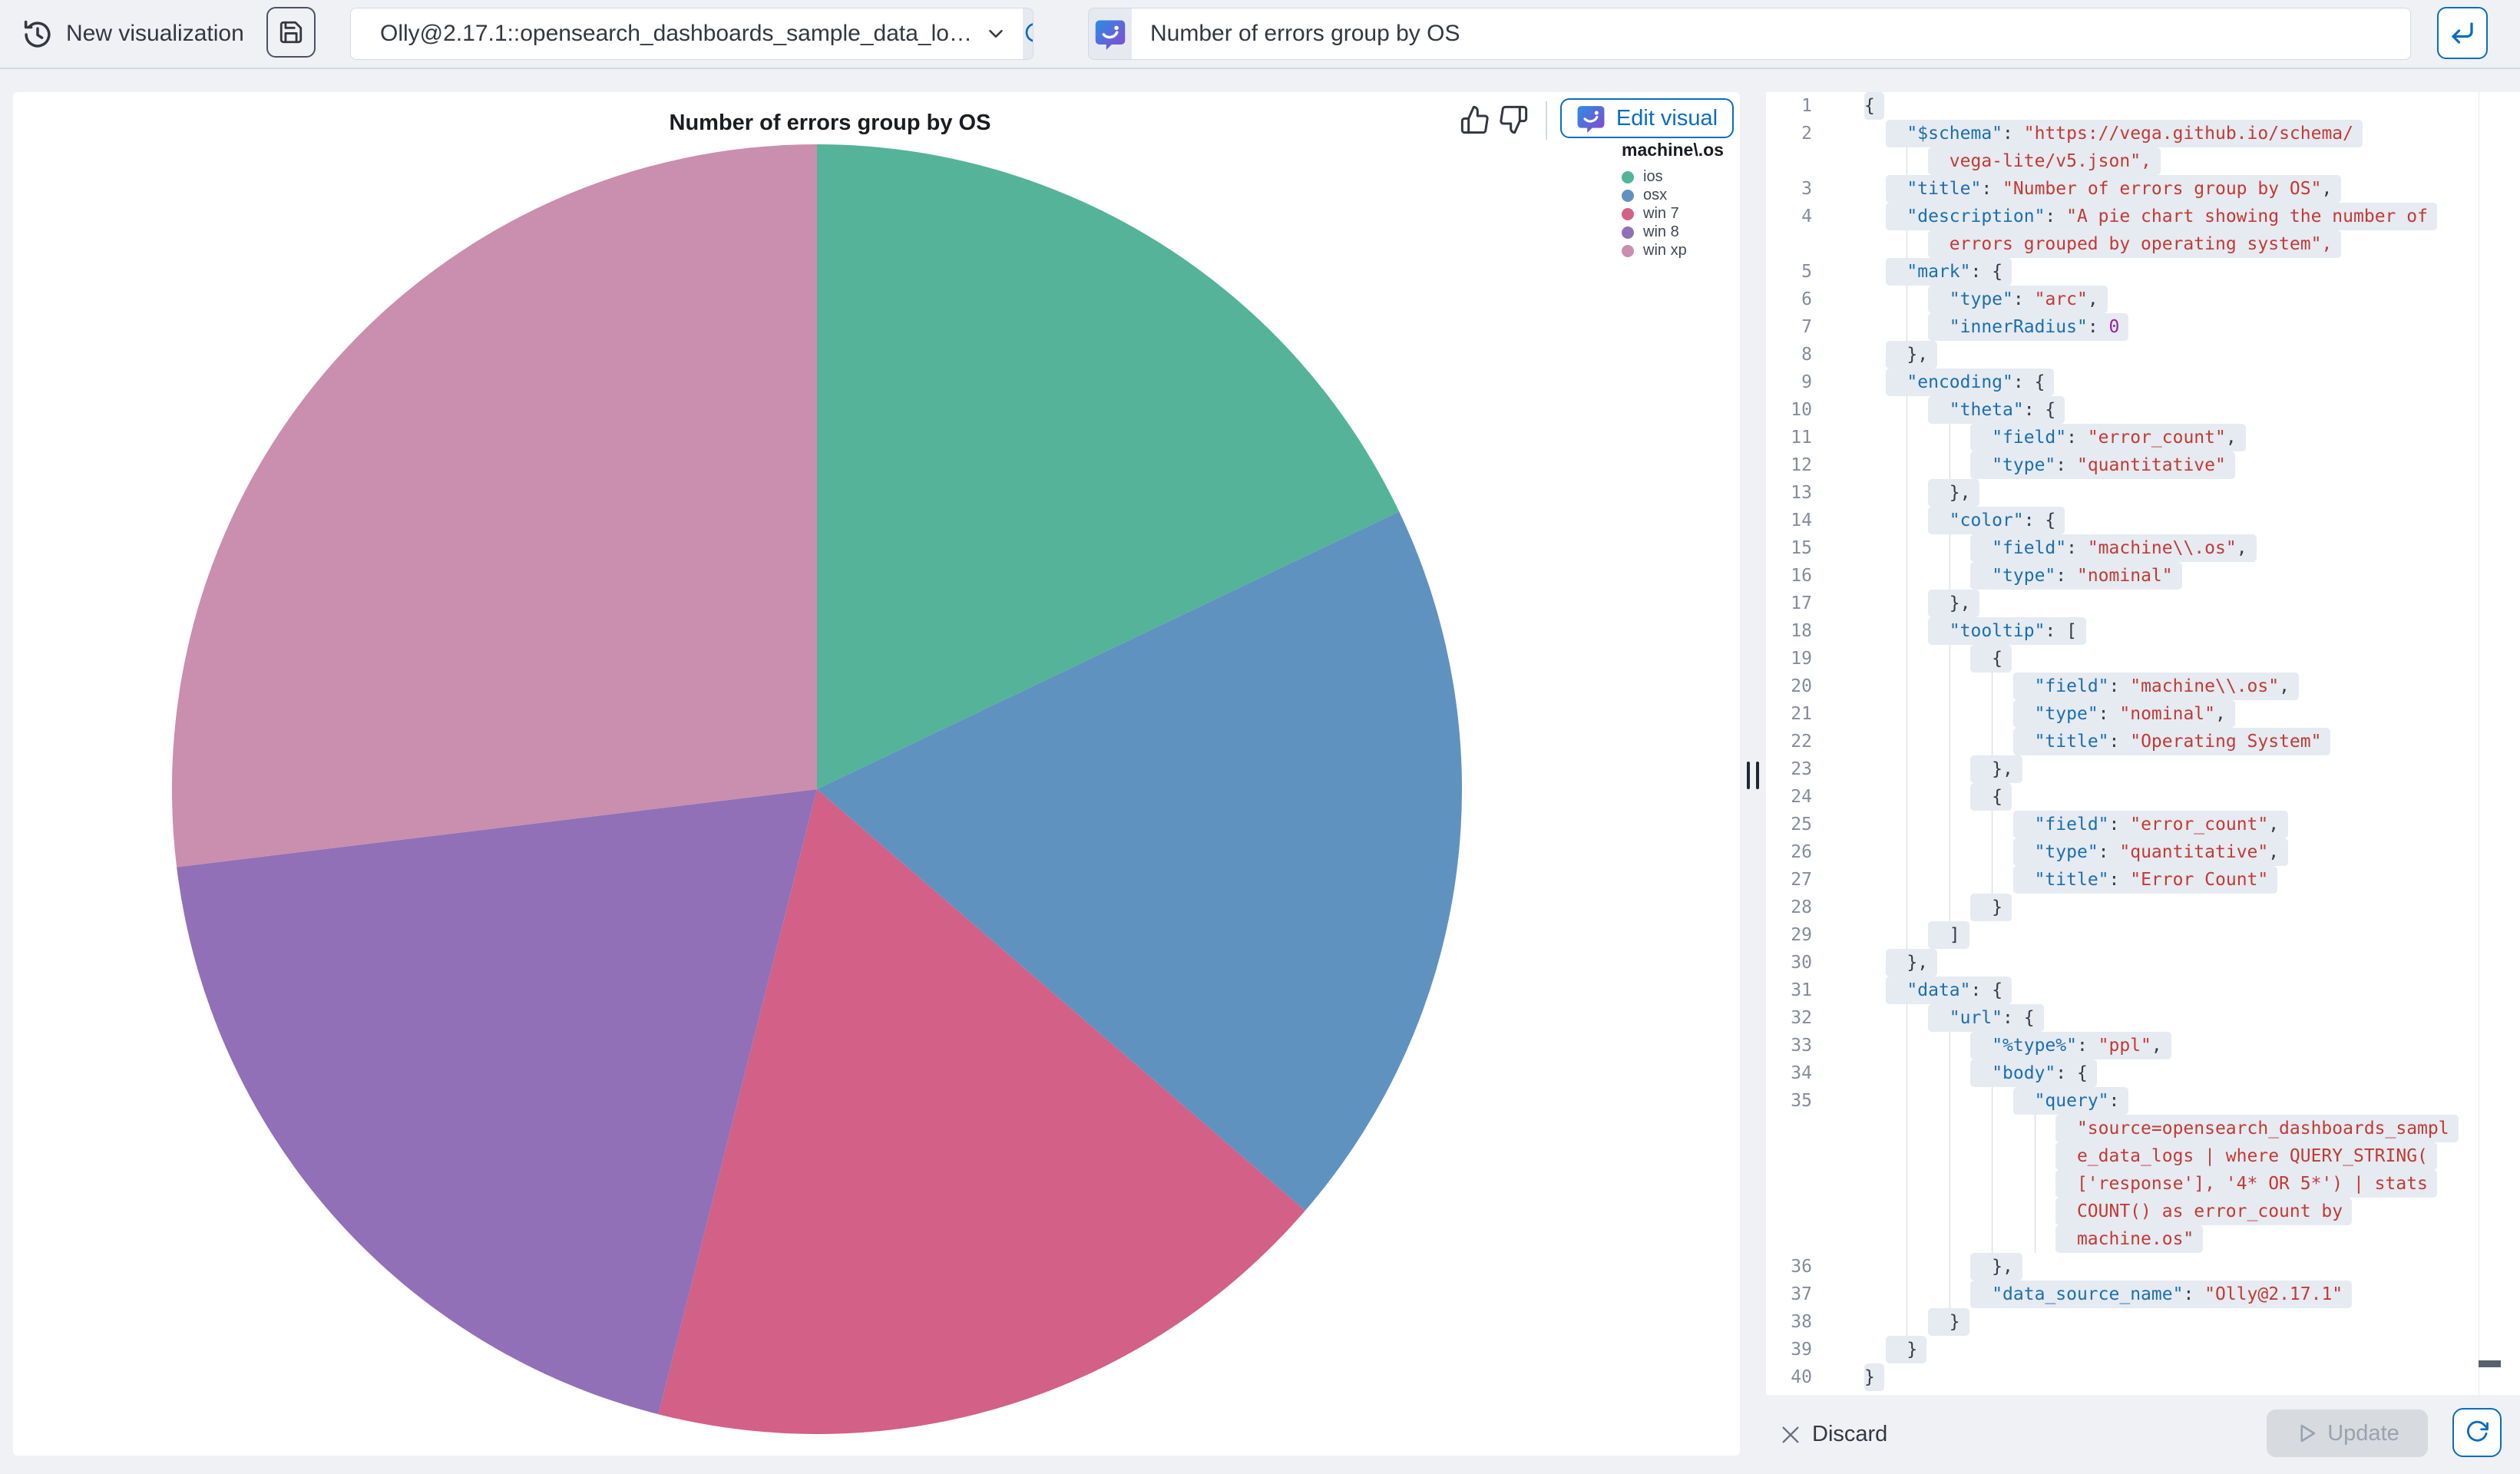  I want to click on panel-resize-handle, so click(1753, 776).